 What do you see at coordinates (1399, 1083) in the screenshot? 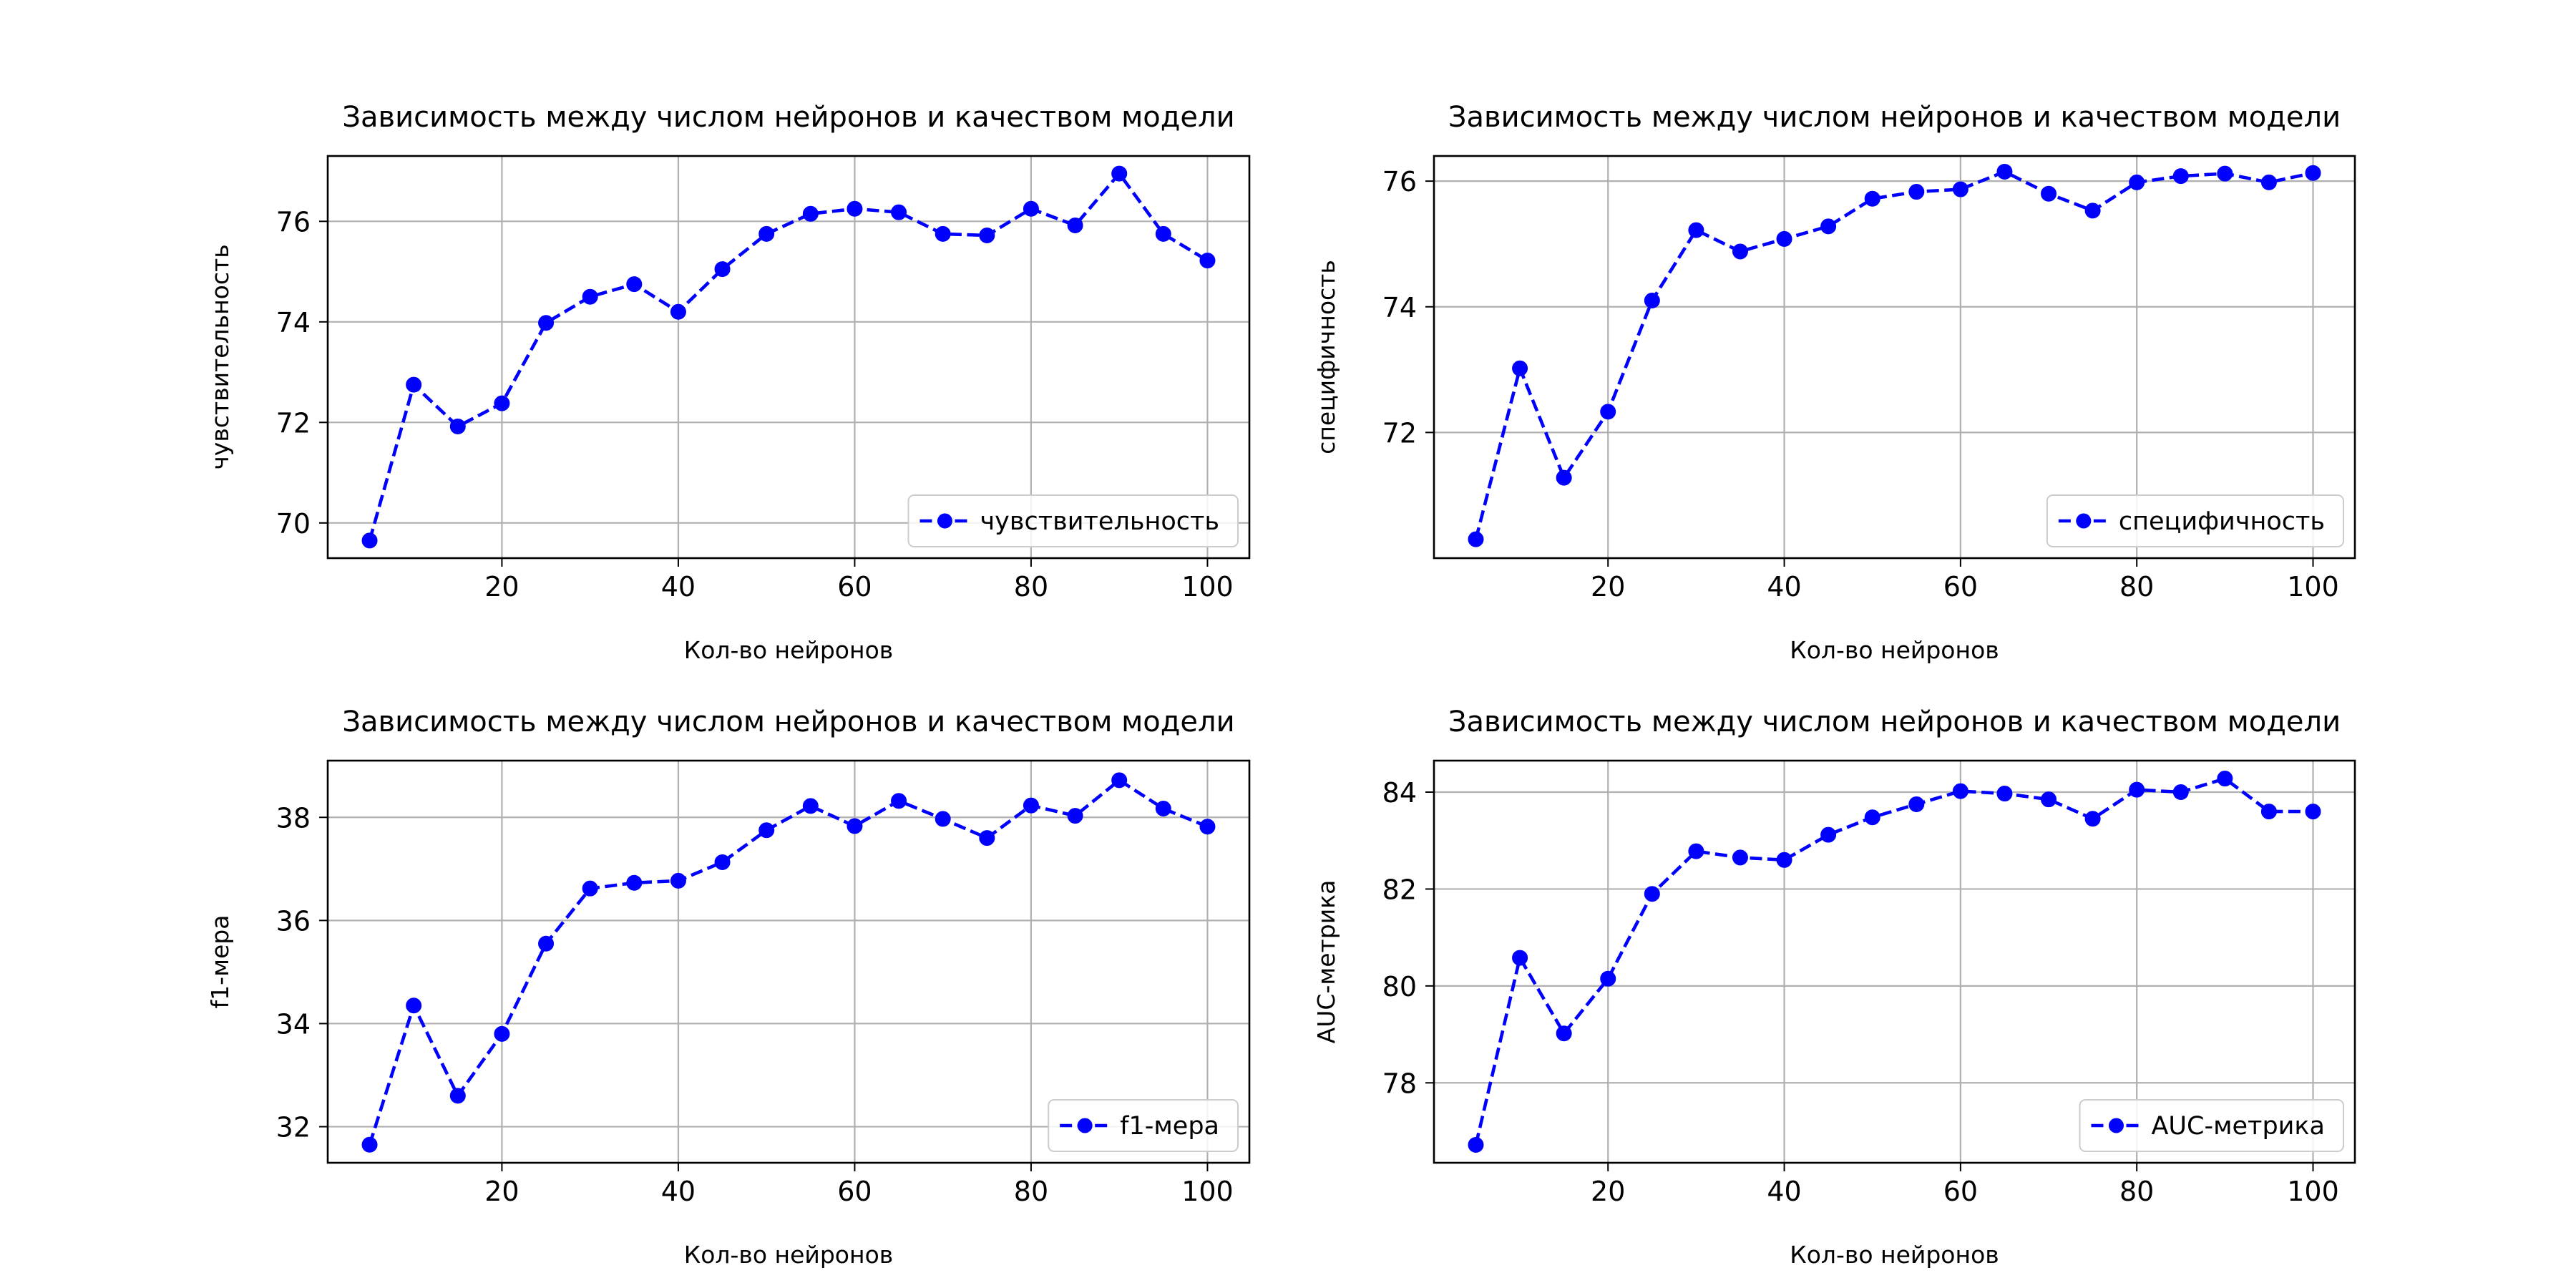
I see `y-tick-label: 78` at bounding box center [1399, 1083].